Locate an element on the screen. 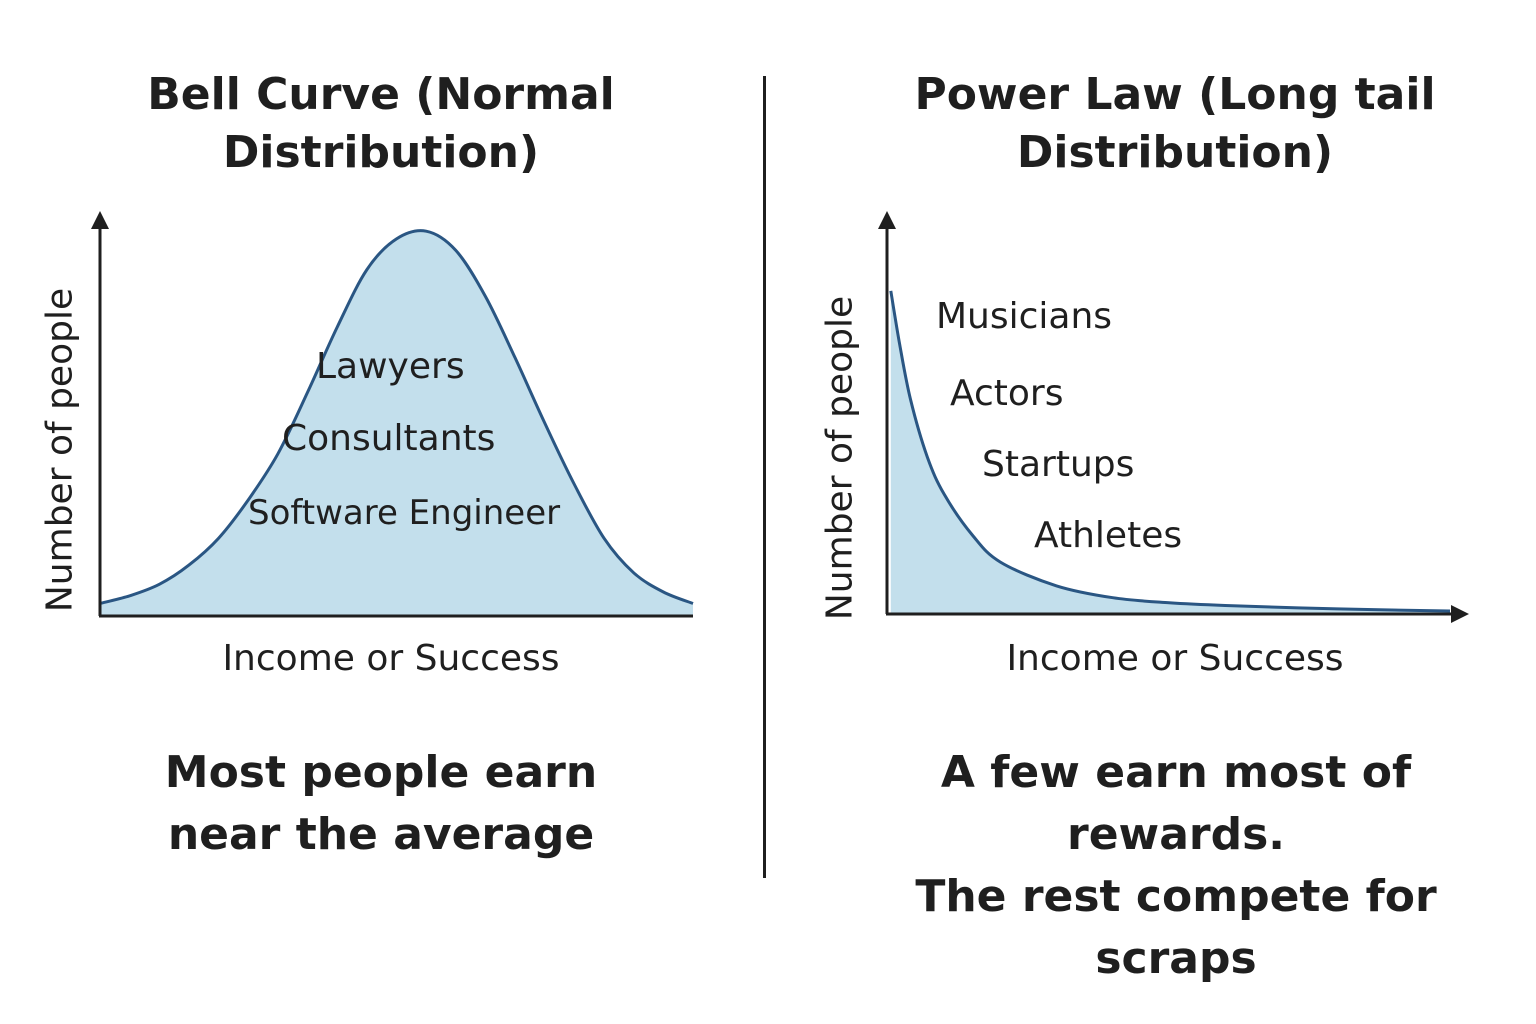 The width and height of the screenshot is (1536, 1024). power-law-area is located at coordinates (1170, 451).